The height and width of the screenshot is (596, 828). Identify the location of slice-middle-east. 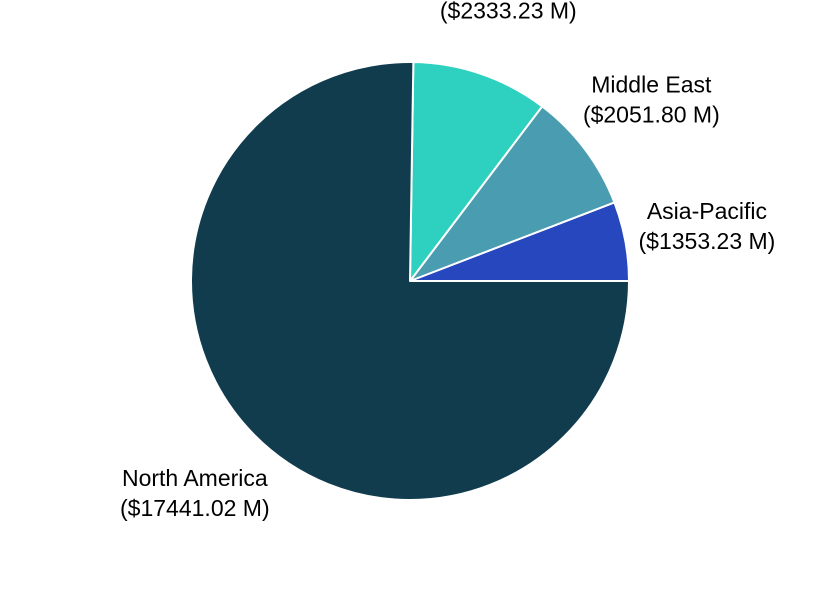
(512, 193).